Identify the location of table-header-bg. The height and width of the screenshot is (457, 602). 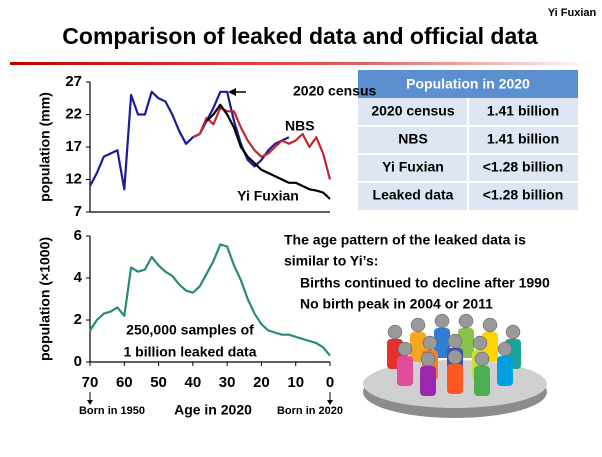
(468, 84).